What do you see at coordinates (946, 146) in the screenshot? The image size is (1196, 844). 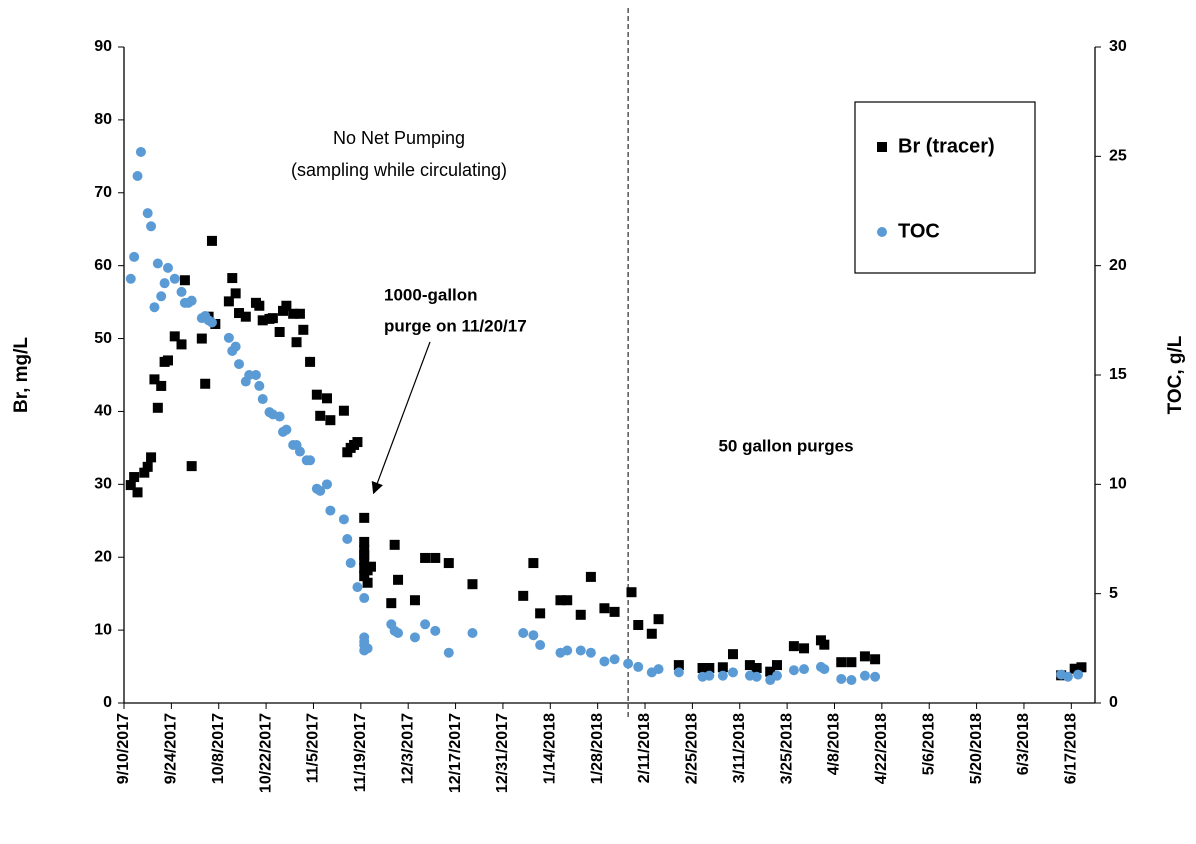 I see `legend-label: Br (tracer)` at bounding box center [946, 146].